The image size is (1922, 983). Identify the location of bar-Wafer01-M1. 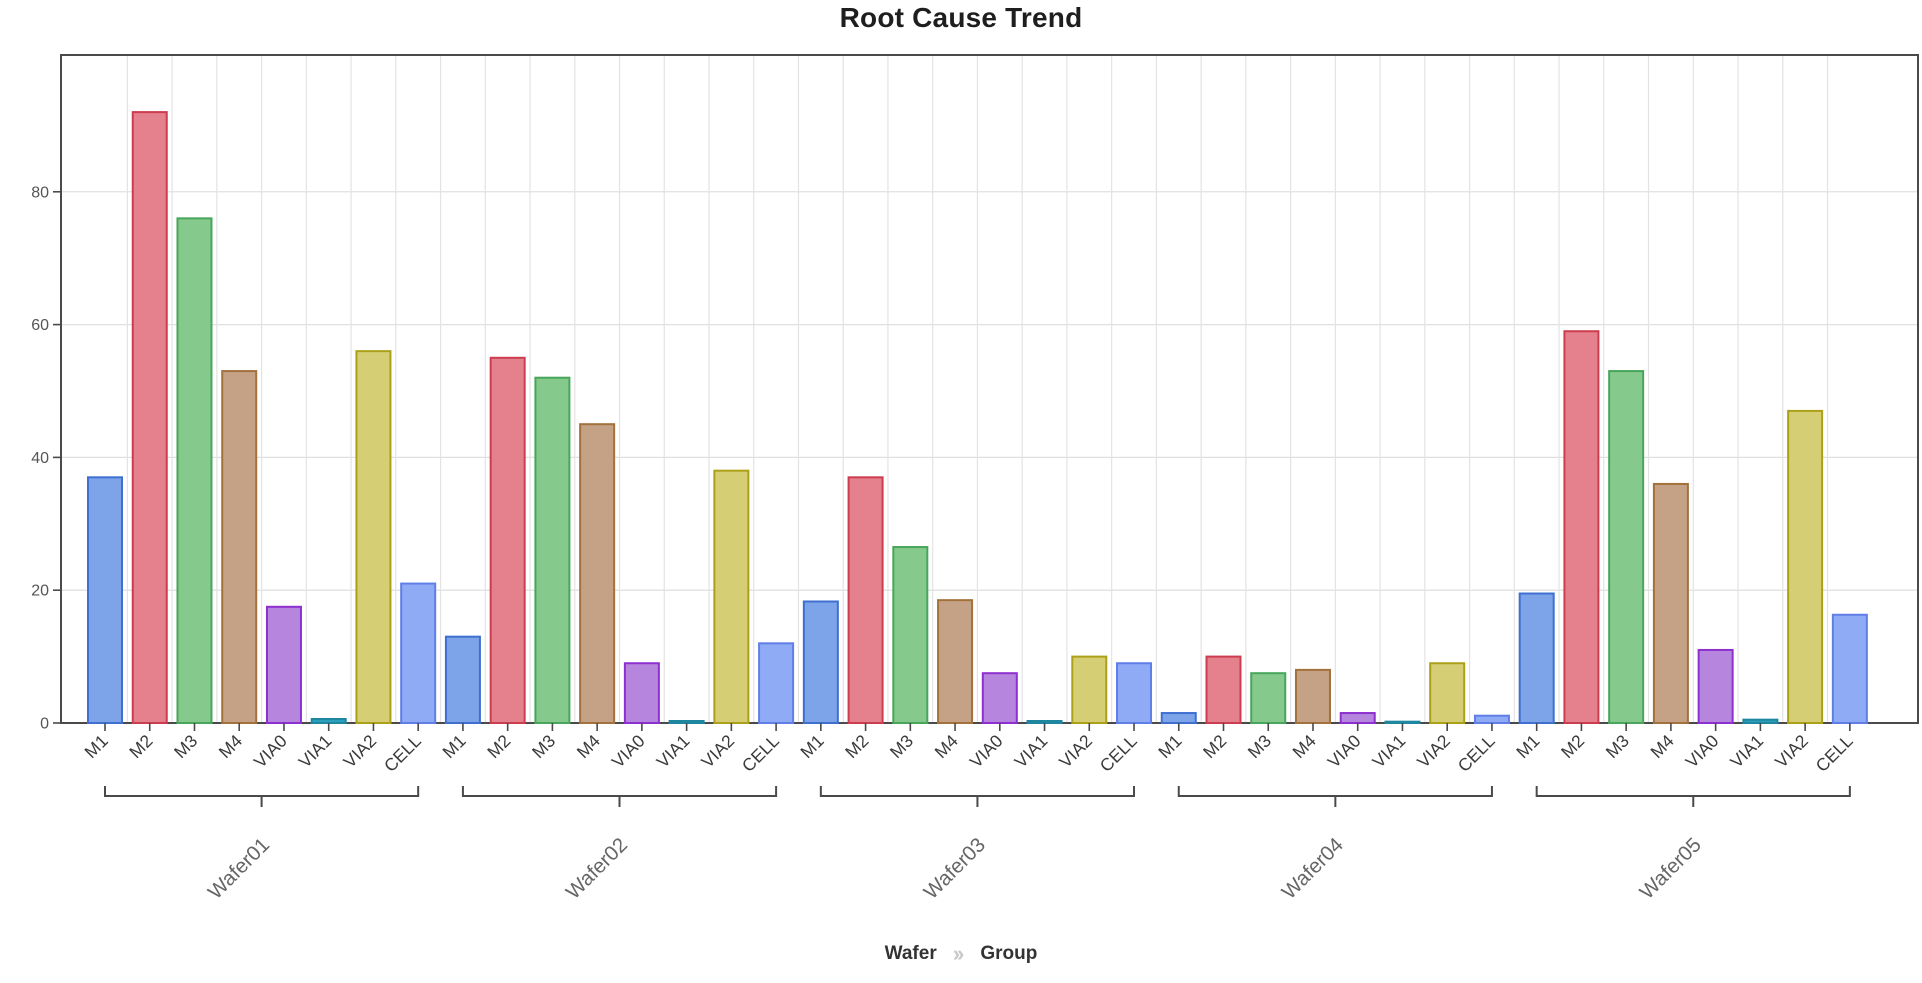
(105, 600).